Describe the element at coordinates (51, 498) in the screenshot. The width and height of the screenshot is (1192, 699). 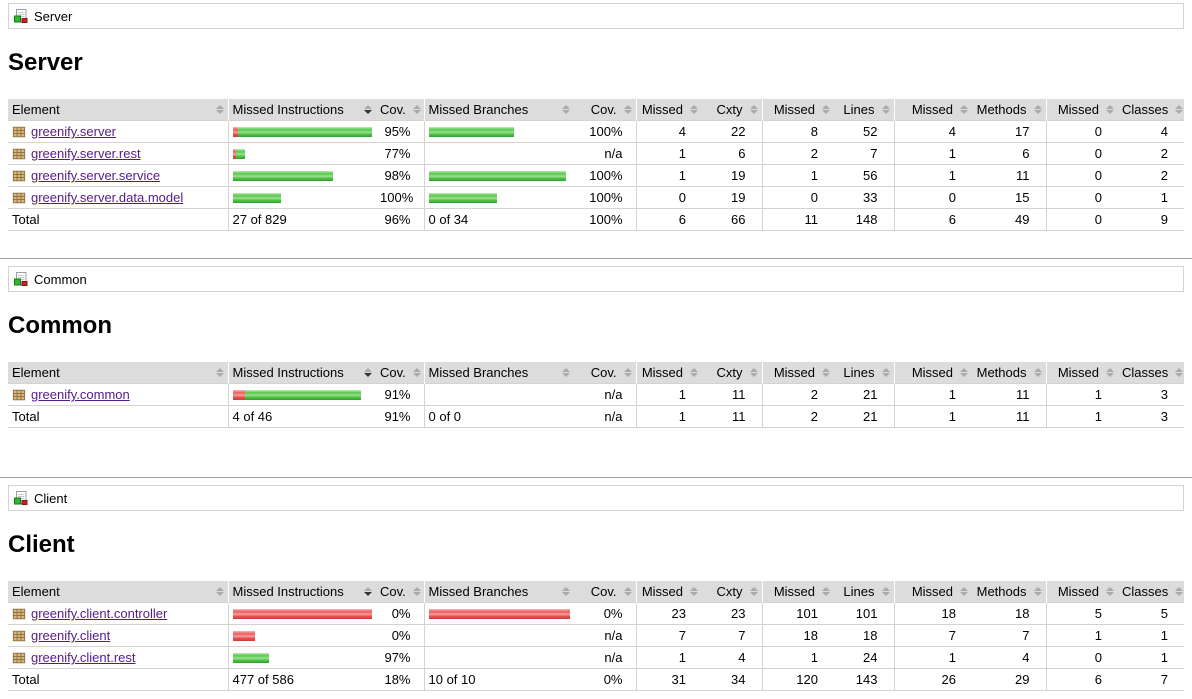
I see `breadcrumb-item: Client` at that location.